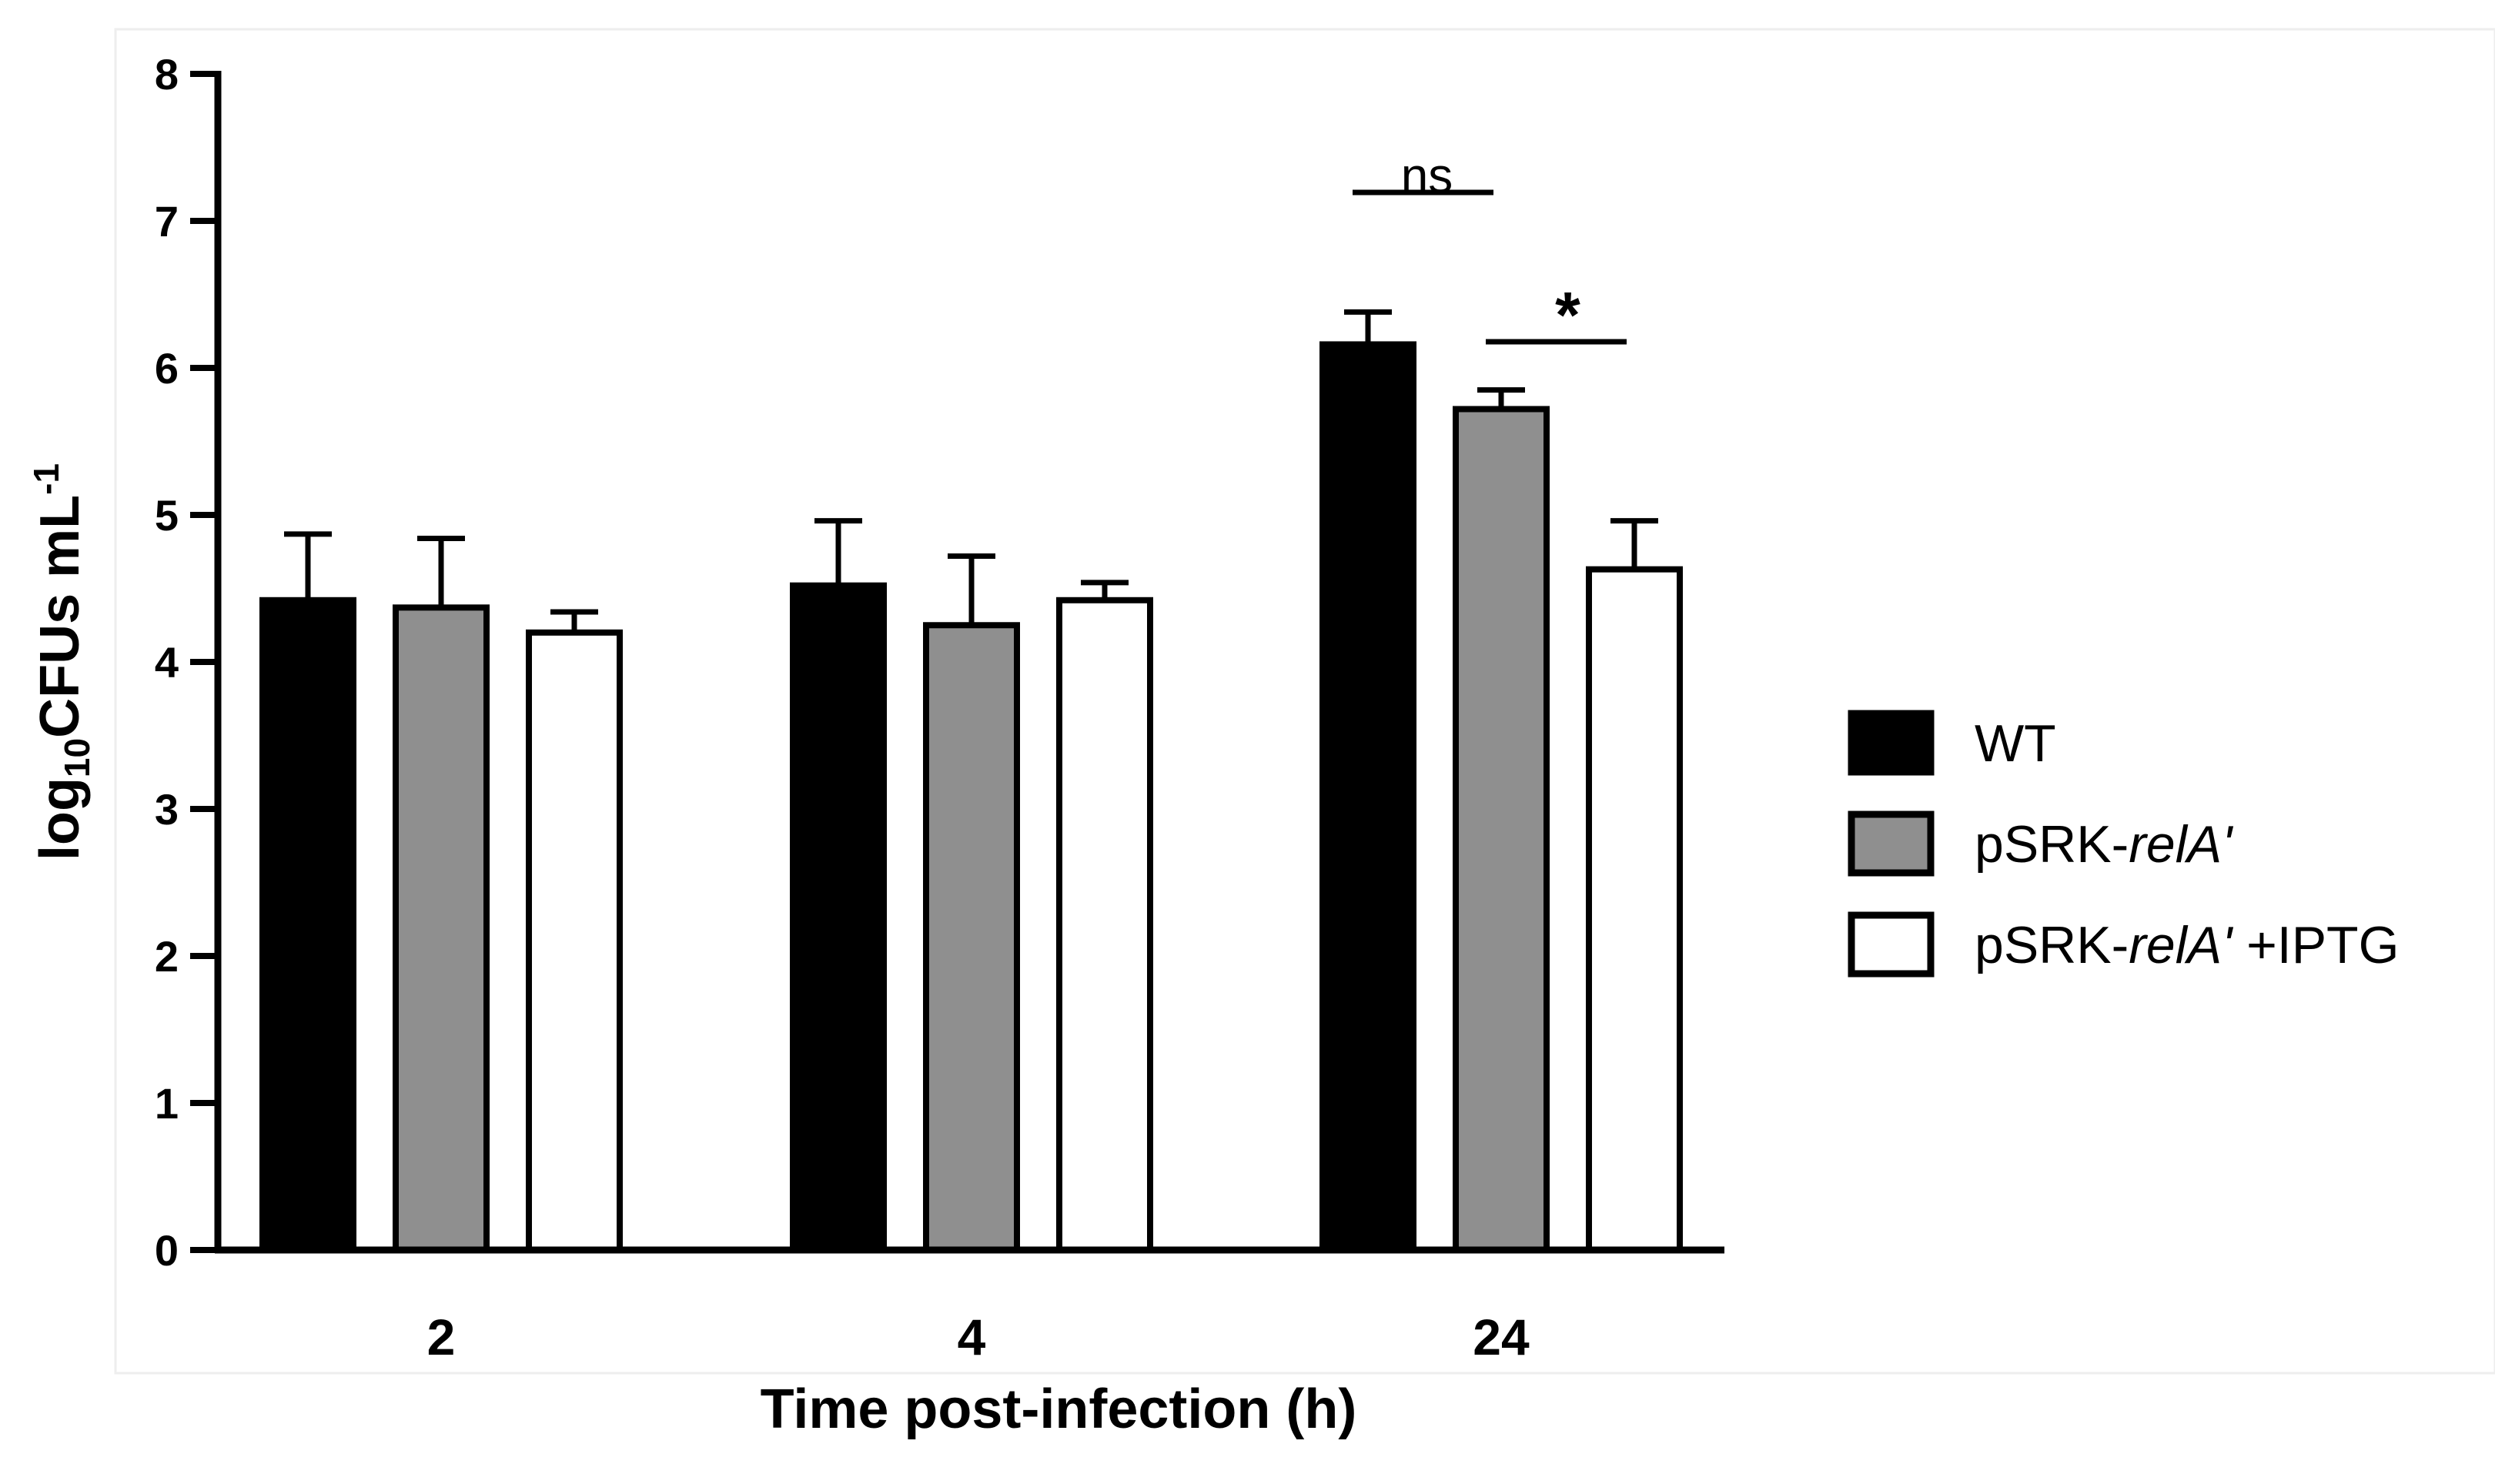 Image resolution: width=2495 pixels, height=1484 pixels. Describe the element at coordinates (167, 662) in the screenshot. I see `y-tick-label: 4` at that location.